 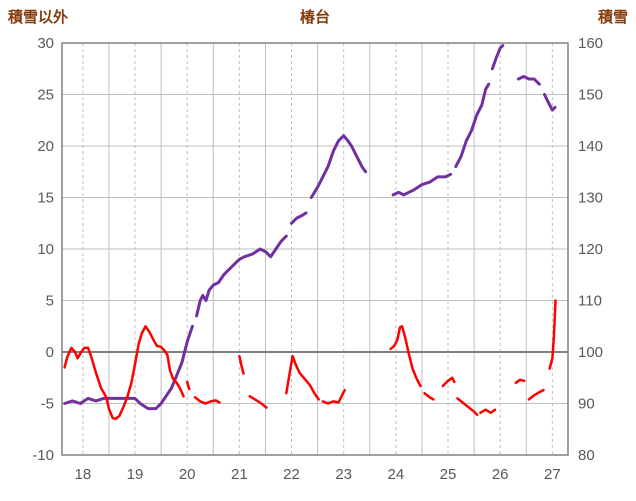 I want to click on chart-title: 椿台, so click(x=315, y=17).